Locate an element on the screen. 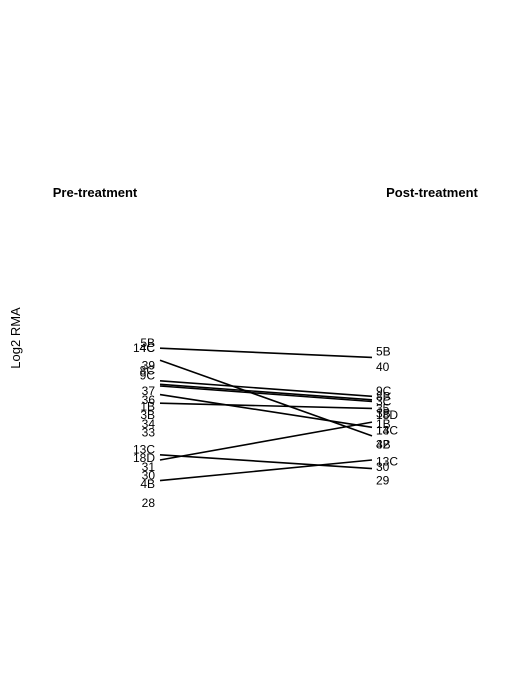 Image resolution: width=510 pixels, height=700 pixels. slope-lines is located at coordinates (266, 414).